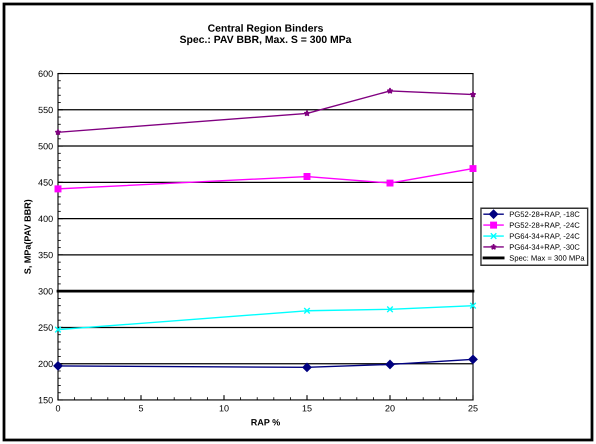 This screenshot has height=444, width=596. I want to click on x-tick-label: 20, so click(390, 408).